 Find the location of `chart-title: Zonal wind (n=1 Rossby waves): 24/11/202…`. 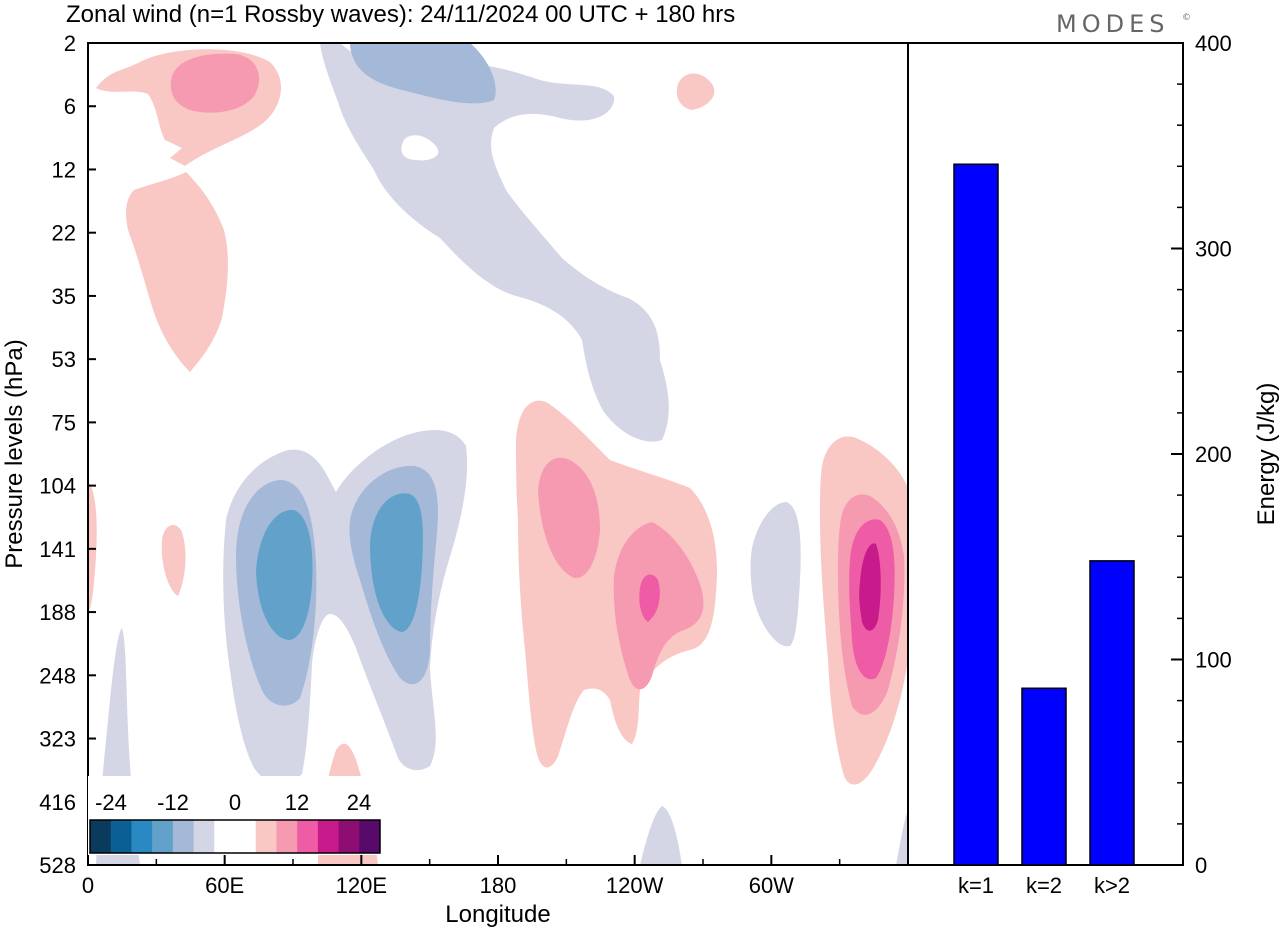

chart-title: Zonal wind (n=1 Rossby waves): 24/11/202… is located at coordinates (400, 14).